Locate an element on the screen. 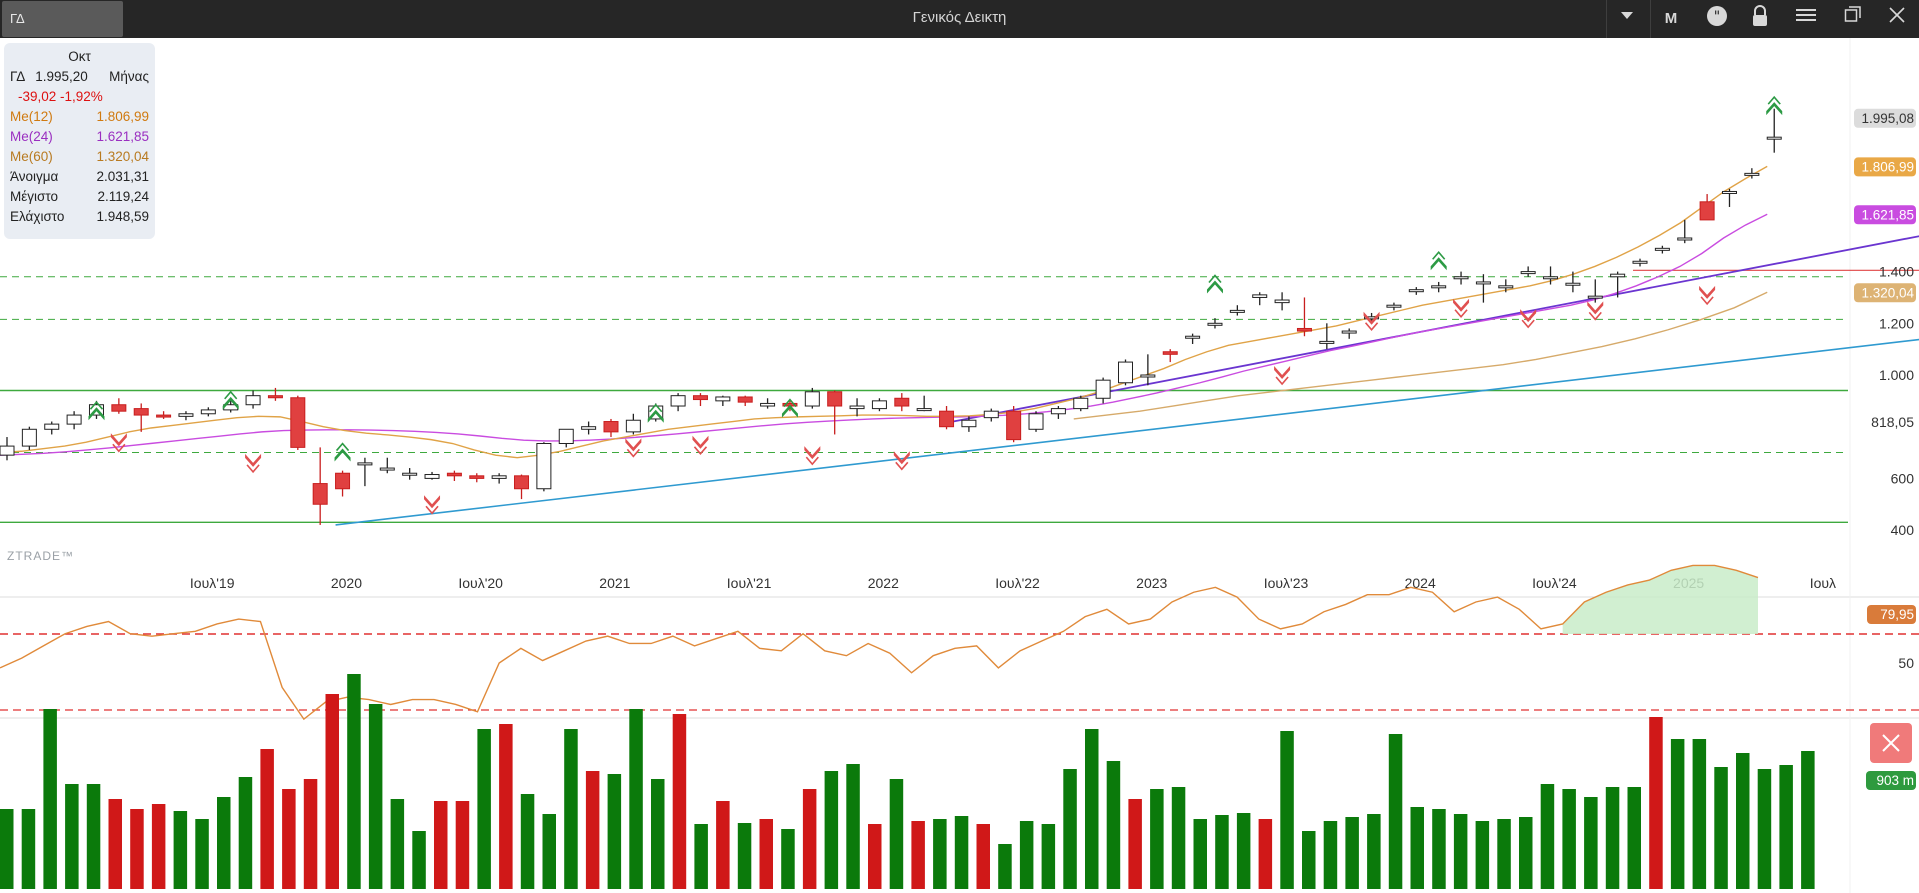  restore-window-icon is located at coordinates (1853, 19).